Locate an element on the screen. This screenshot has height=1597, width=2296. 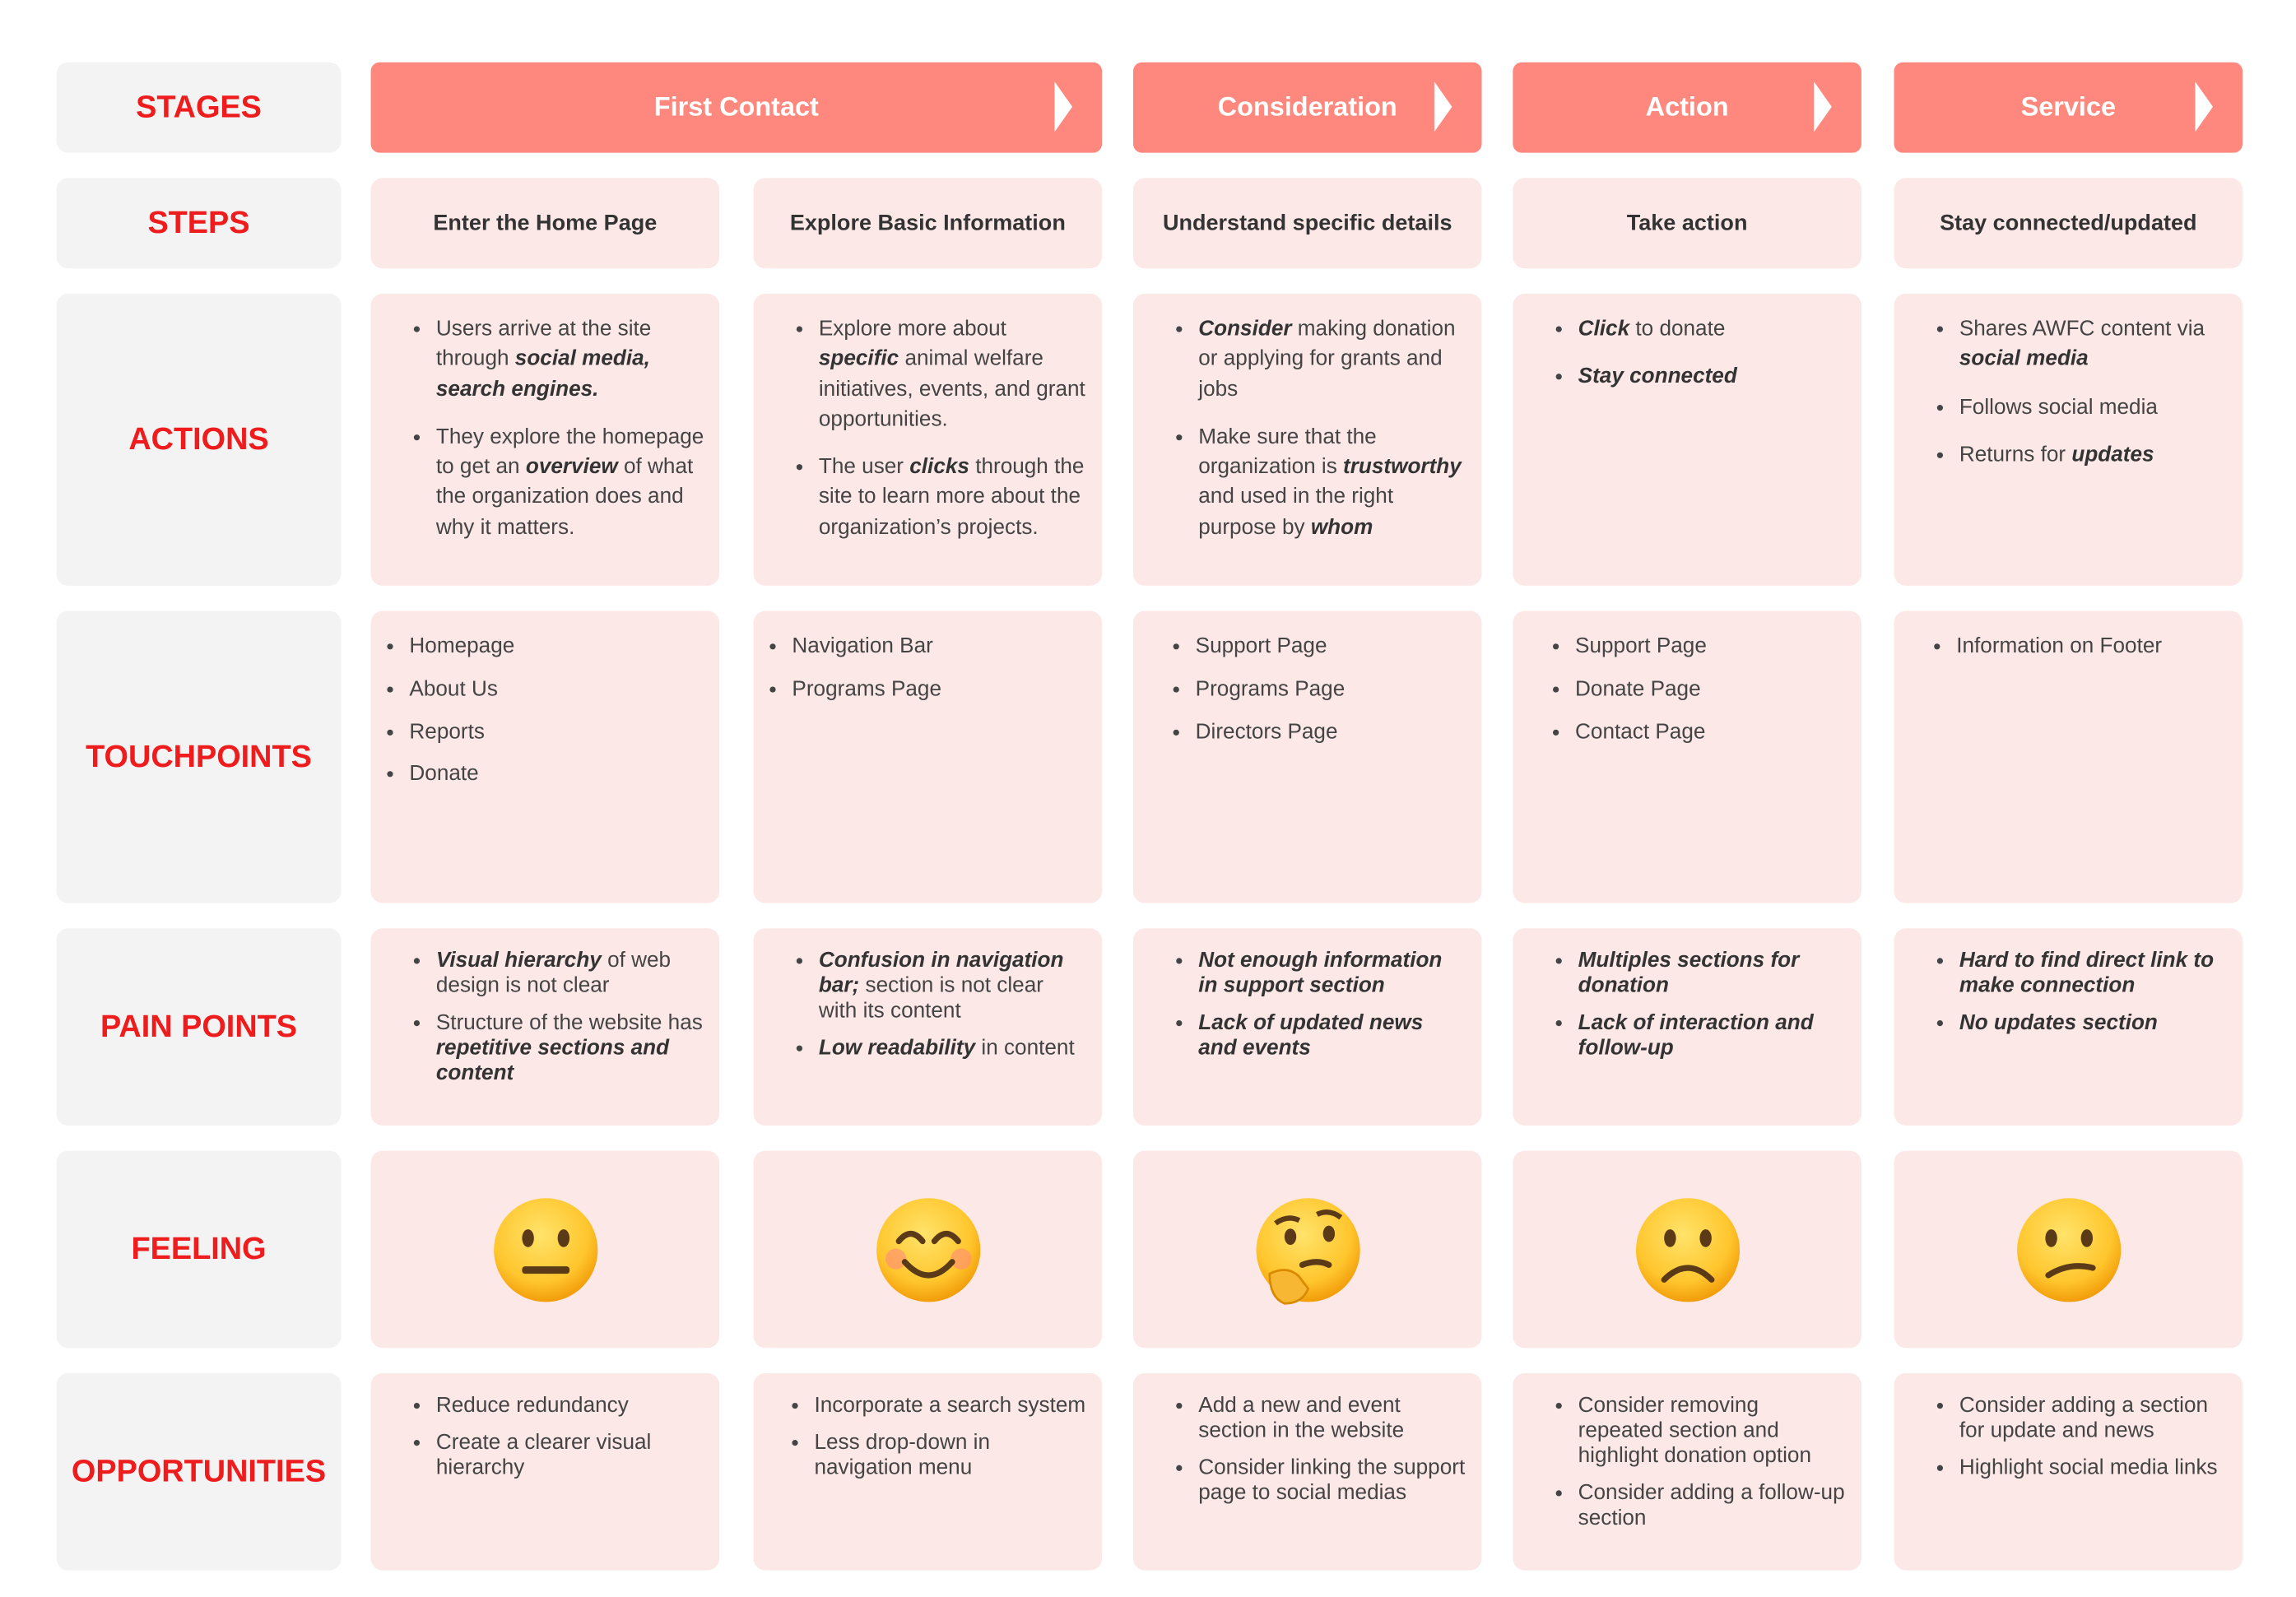
stage-name: First Contact is located at coordinates (736, 106).